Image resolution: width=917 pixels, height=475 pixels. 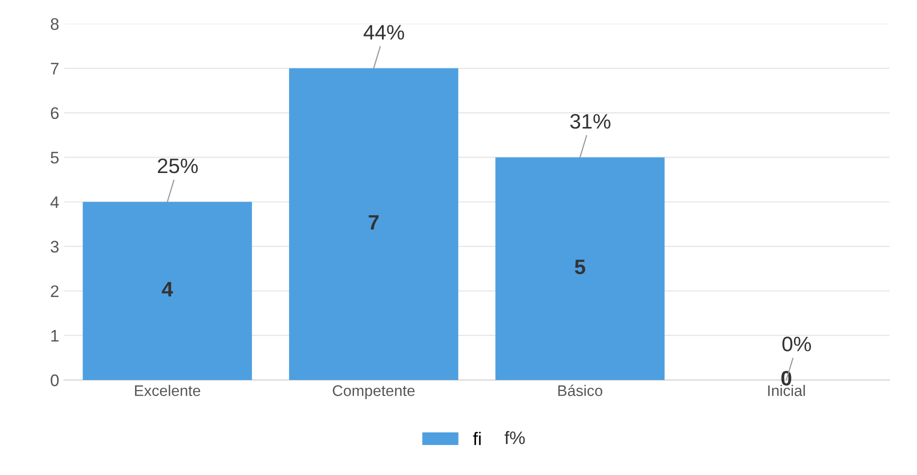 What do you see at coordinates (55, 336) in the screenshot?
I see `y-tick-label: 1` at bounding box center [55, 336].